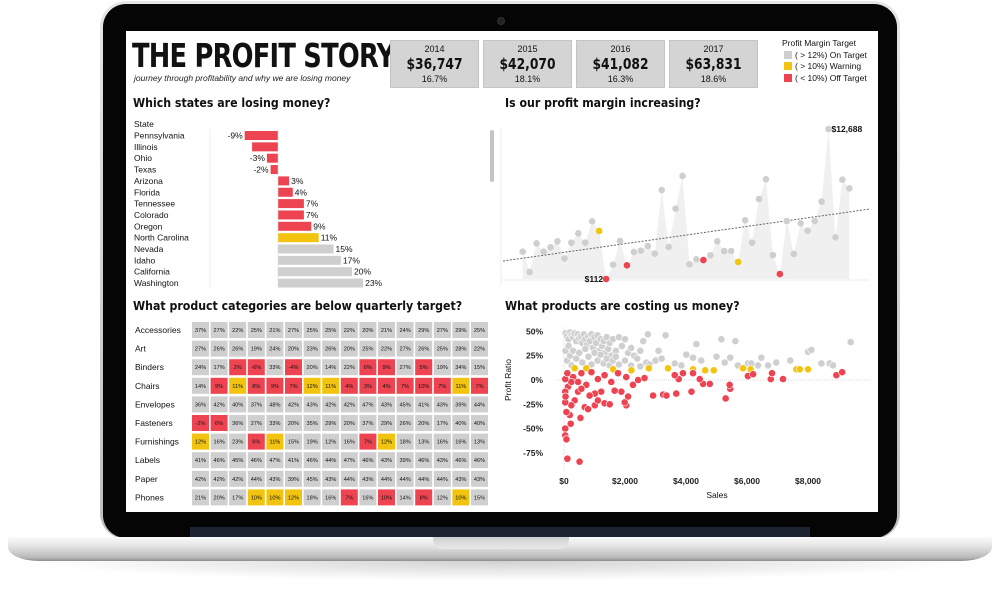 The width and height of the screenshot is (1000, 604). What do you see at coordinates (680, 205) in the screenshot?
I see `margin-line-chart: $12,688 $112` at bounding box center [680, 205].